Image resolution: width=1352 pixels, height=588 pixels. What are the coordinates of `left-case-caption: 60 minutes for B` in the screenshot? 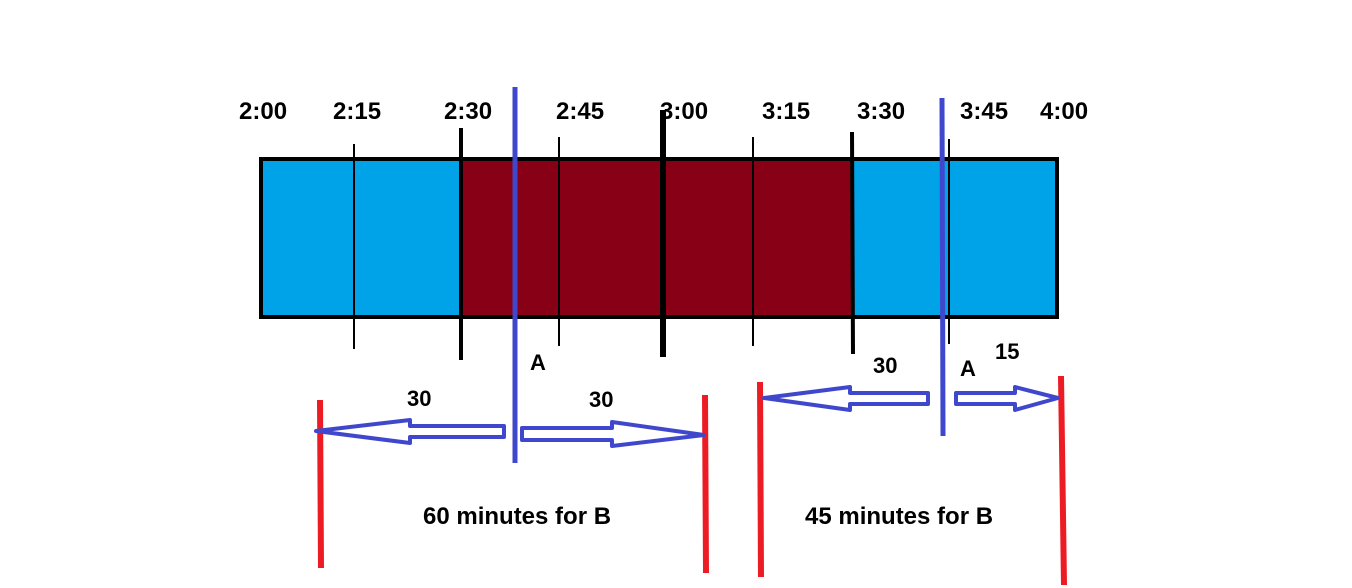 It's located at (517, 516).